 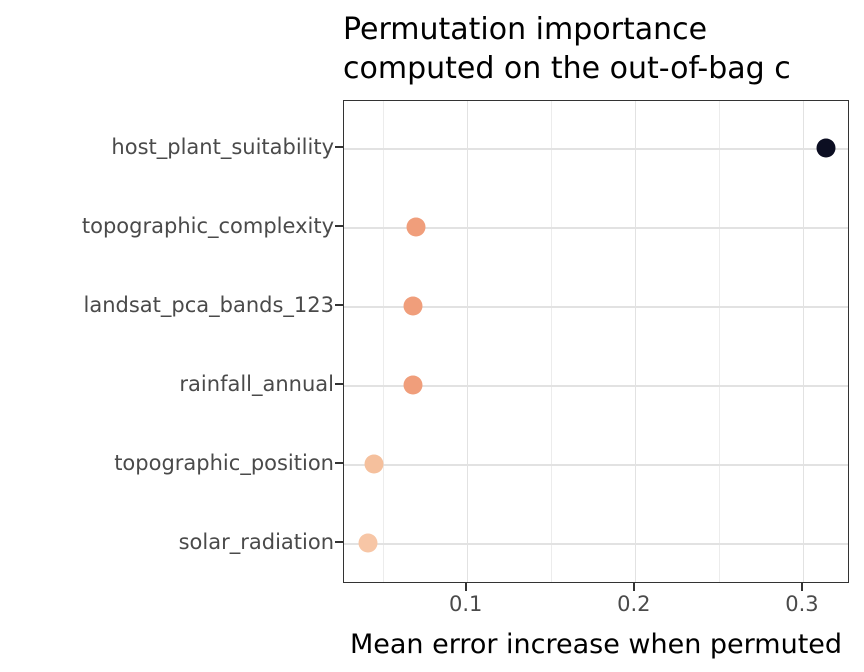 I want to click on y-axis-label: solar_radiation, so click(x=256, y=542).